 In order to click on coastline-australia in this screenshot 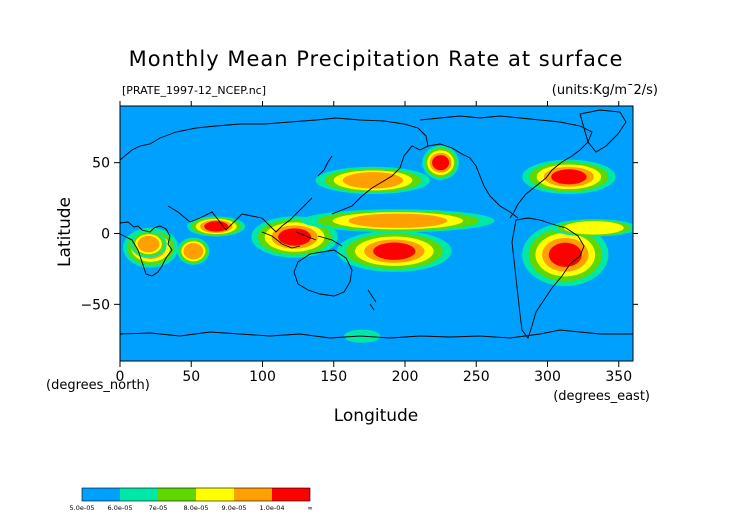, I will do `click(323, 273)`.